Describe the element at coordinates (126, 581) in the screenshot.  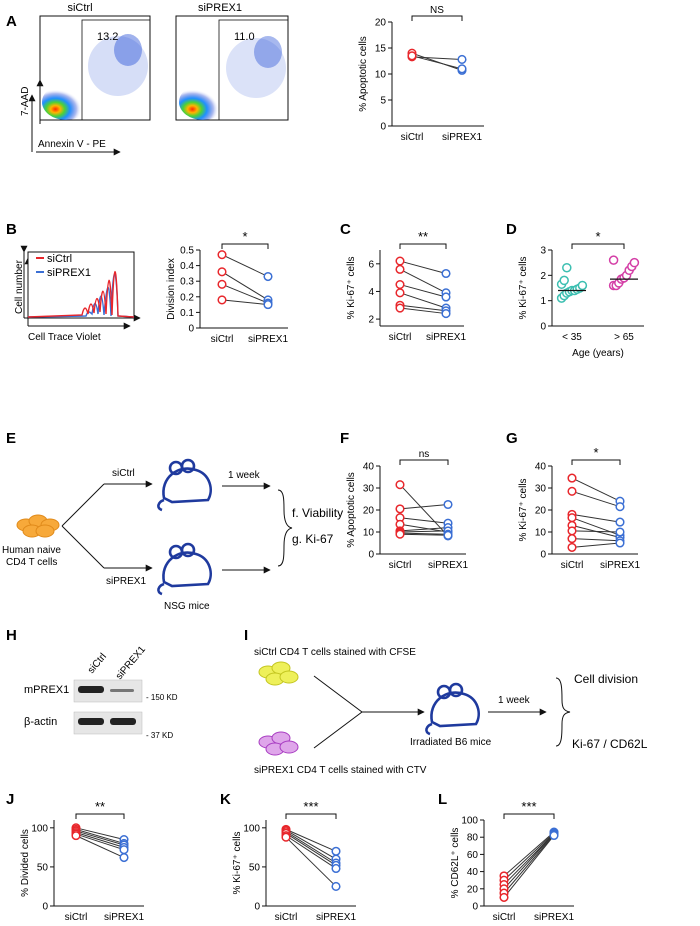
I see `branch-label-siprex1: siPREX1` at that location.